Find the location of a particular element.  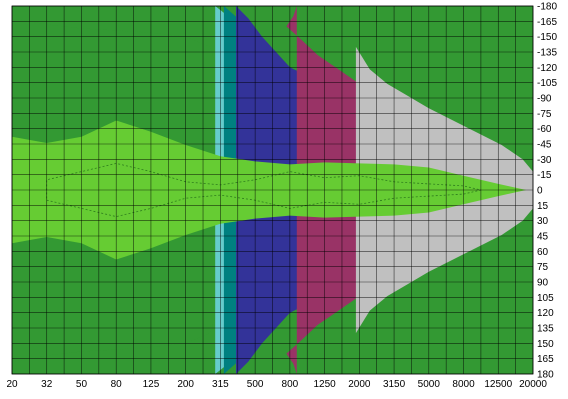

y-tick-label: 90 is located at coordinates (543, 283).